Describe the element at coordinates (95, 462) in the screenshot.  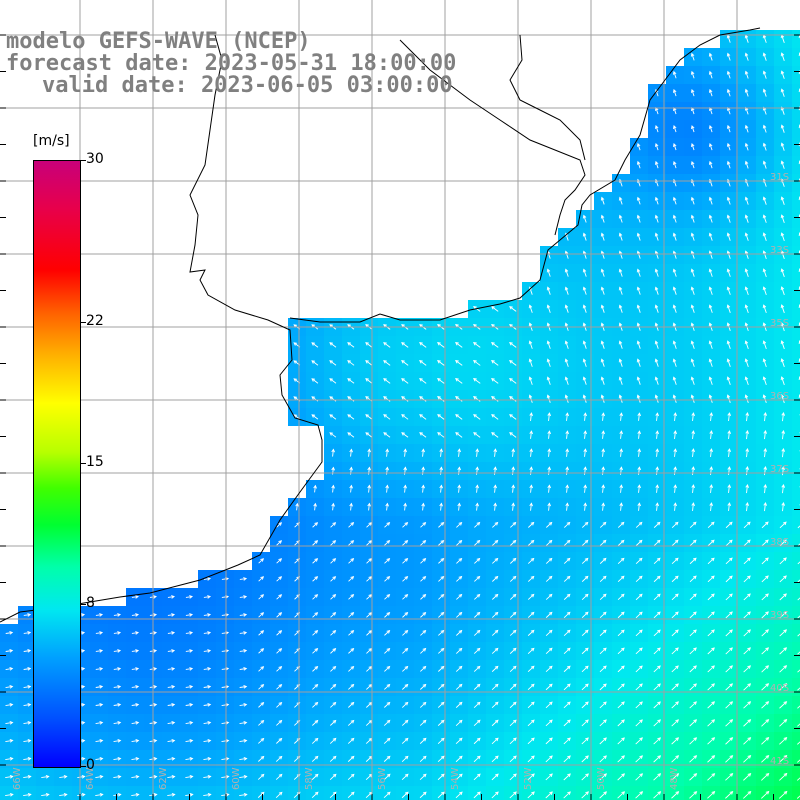
I see `colorbar-tick-label: 15` at that location.